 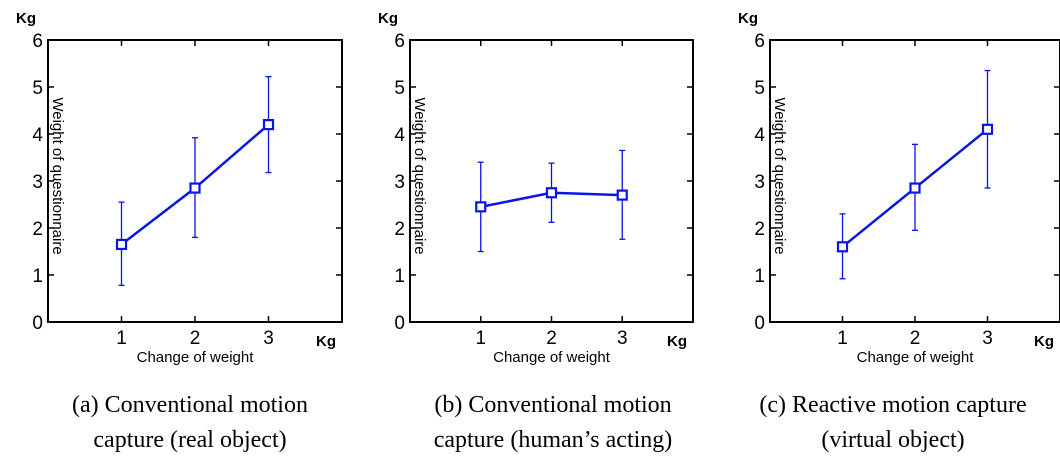 I want to click on panel-caption-line-1: (a) Conventional motion, so click(x=190, y=405).